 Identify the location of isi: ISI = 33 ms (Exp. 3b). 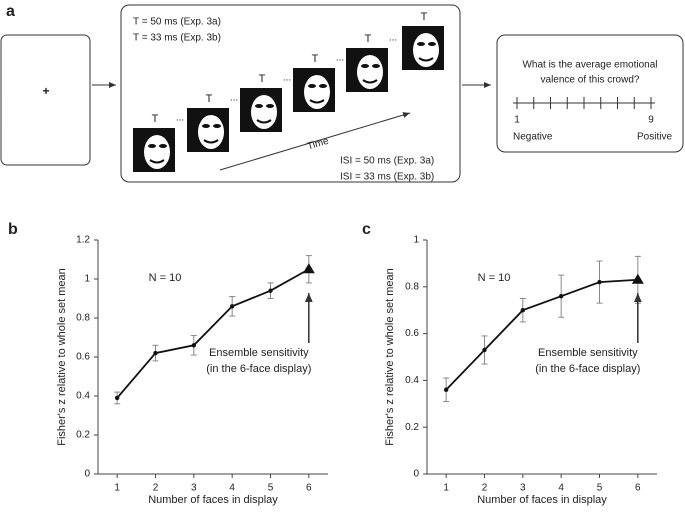
(387, 177).